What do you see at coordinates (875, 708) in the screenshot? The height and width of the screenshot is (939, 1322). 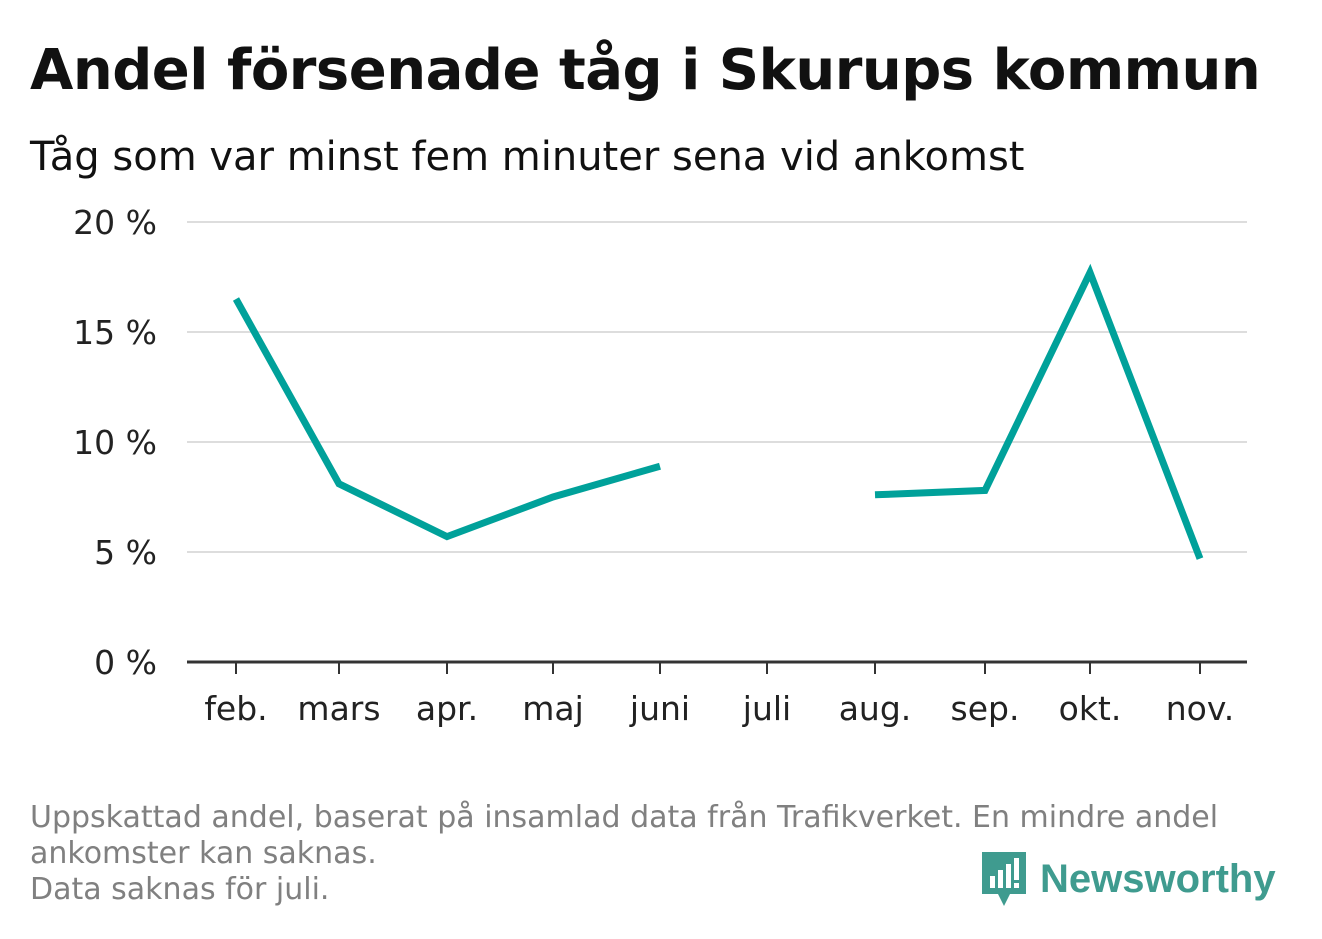 I see `x-tick-label: aug.` at bounding box center [875, 708].